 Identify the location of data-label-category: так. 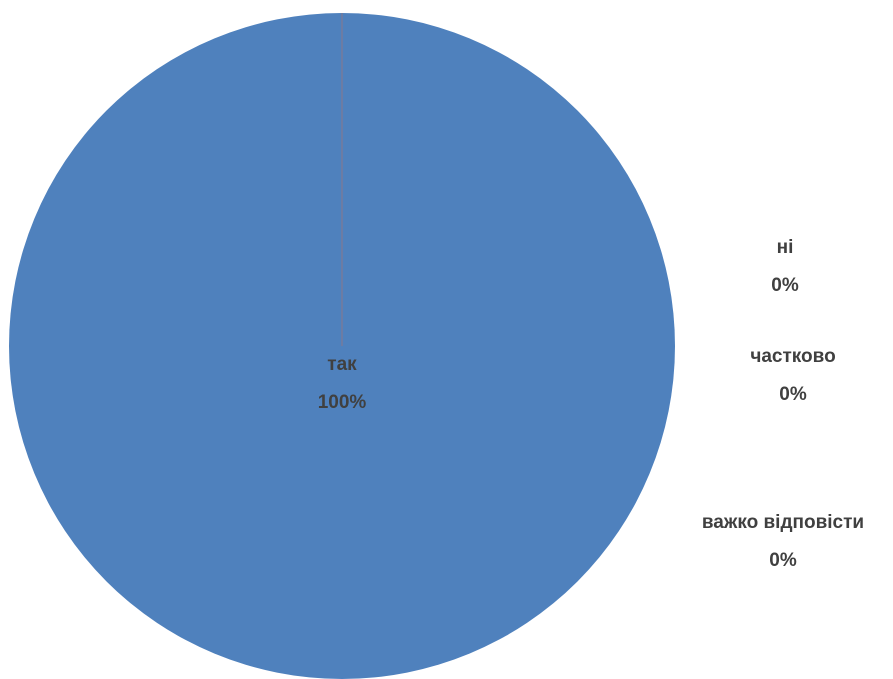
(342, 364).